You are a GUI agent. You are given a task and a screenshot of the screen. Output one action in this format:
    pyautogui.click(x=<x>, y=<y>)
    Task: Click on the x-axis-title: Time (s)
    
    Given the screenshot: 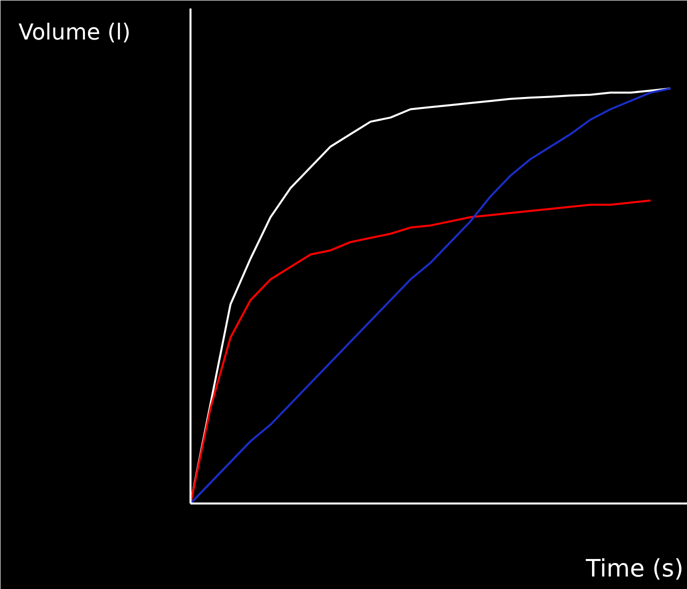 What is the action you would take?
    pyautogui.click(x=634, y=568)
    